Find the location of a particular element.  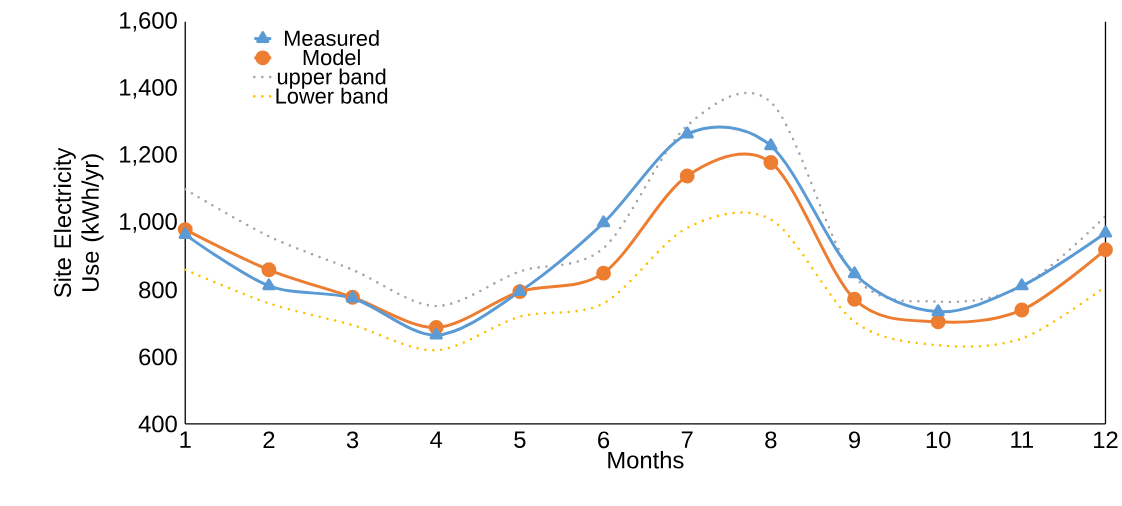

x-tick-label: 9 is located at coordinates (854, 440).